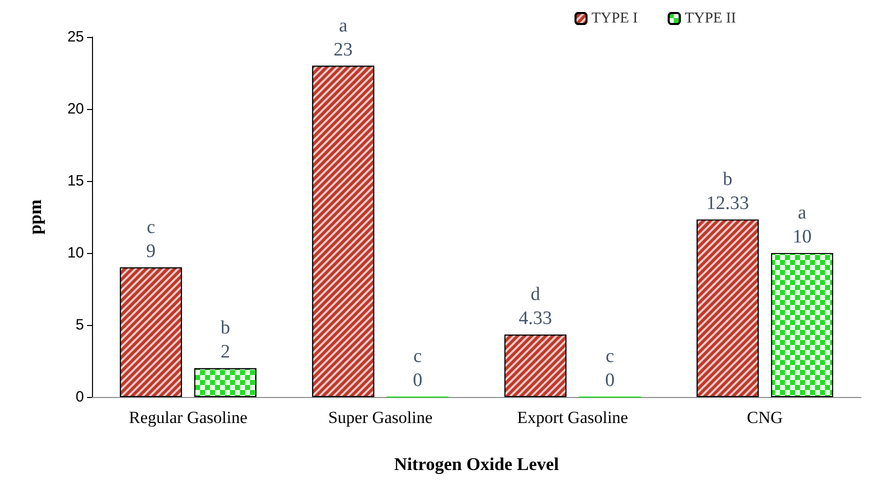  I want to click on data-label: a 10, so click(802, 225).